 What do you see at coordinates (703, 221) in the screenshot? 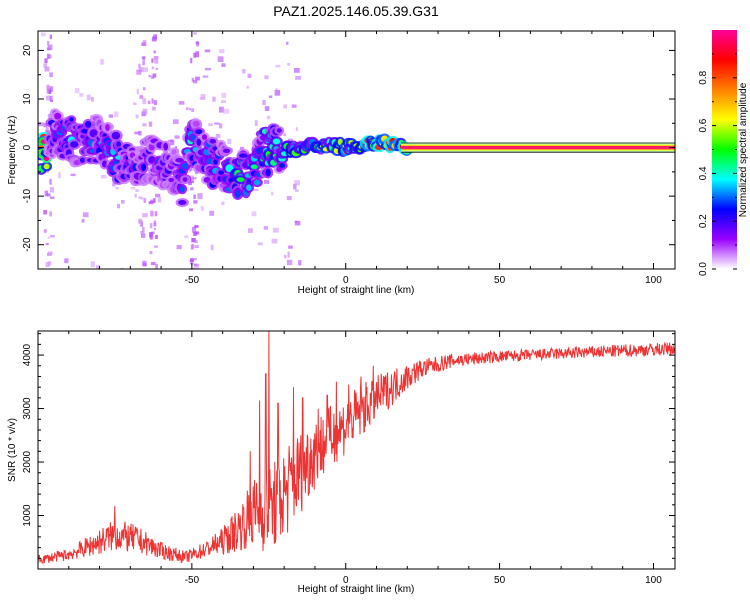
I see `colorbar-tick-label: 0.2` at bounding box center [703, 221].